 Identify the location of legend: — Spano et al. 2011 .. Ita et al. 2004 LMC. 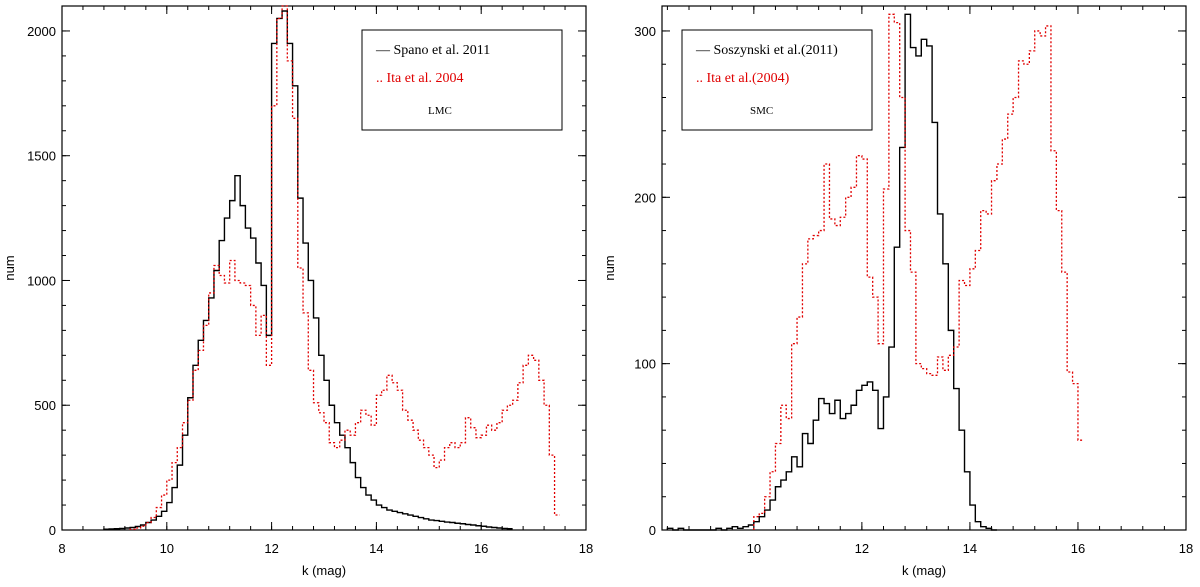
(462, 80).